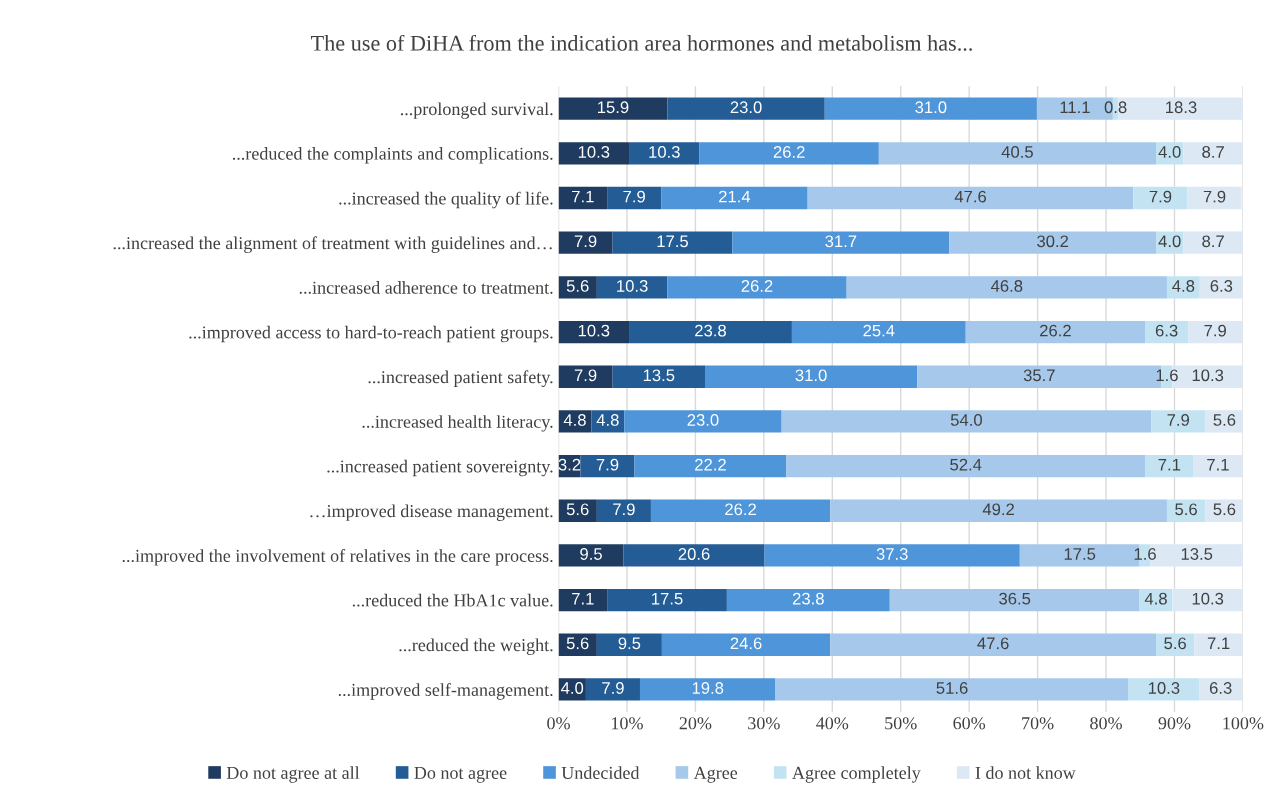 The height and width of the screenshot is (807, 1284). I want to click on data-label: 35.7, so click(1039, 375).